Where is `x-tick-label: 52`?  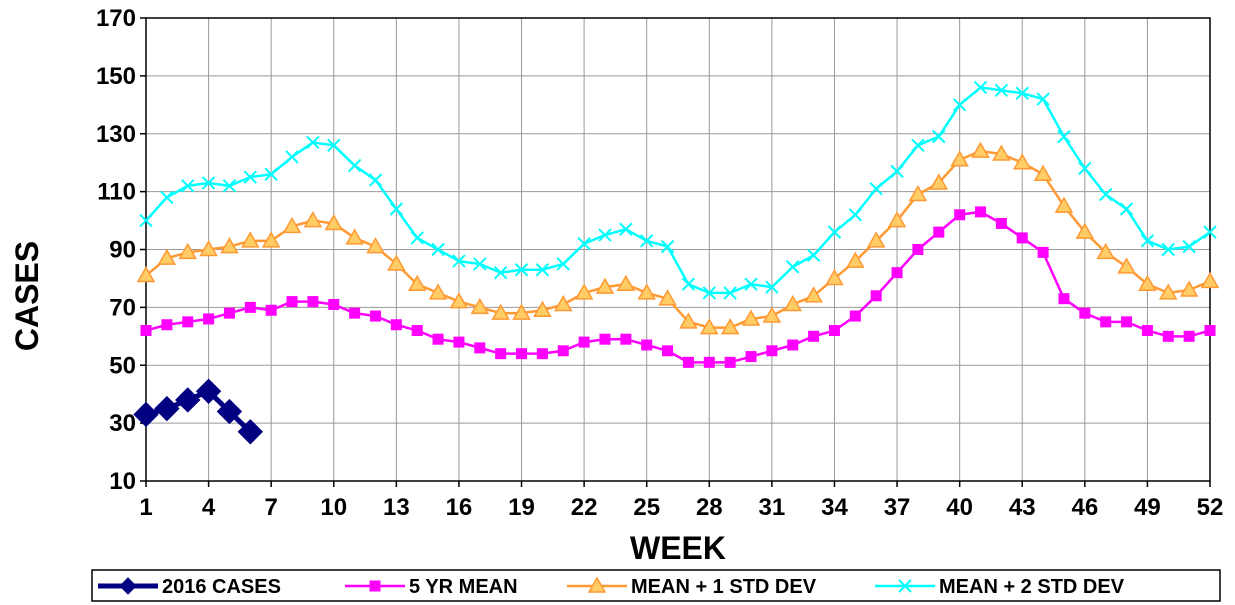 x-tick-label: 52 is located at coordinates (1210, 507).